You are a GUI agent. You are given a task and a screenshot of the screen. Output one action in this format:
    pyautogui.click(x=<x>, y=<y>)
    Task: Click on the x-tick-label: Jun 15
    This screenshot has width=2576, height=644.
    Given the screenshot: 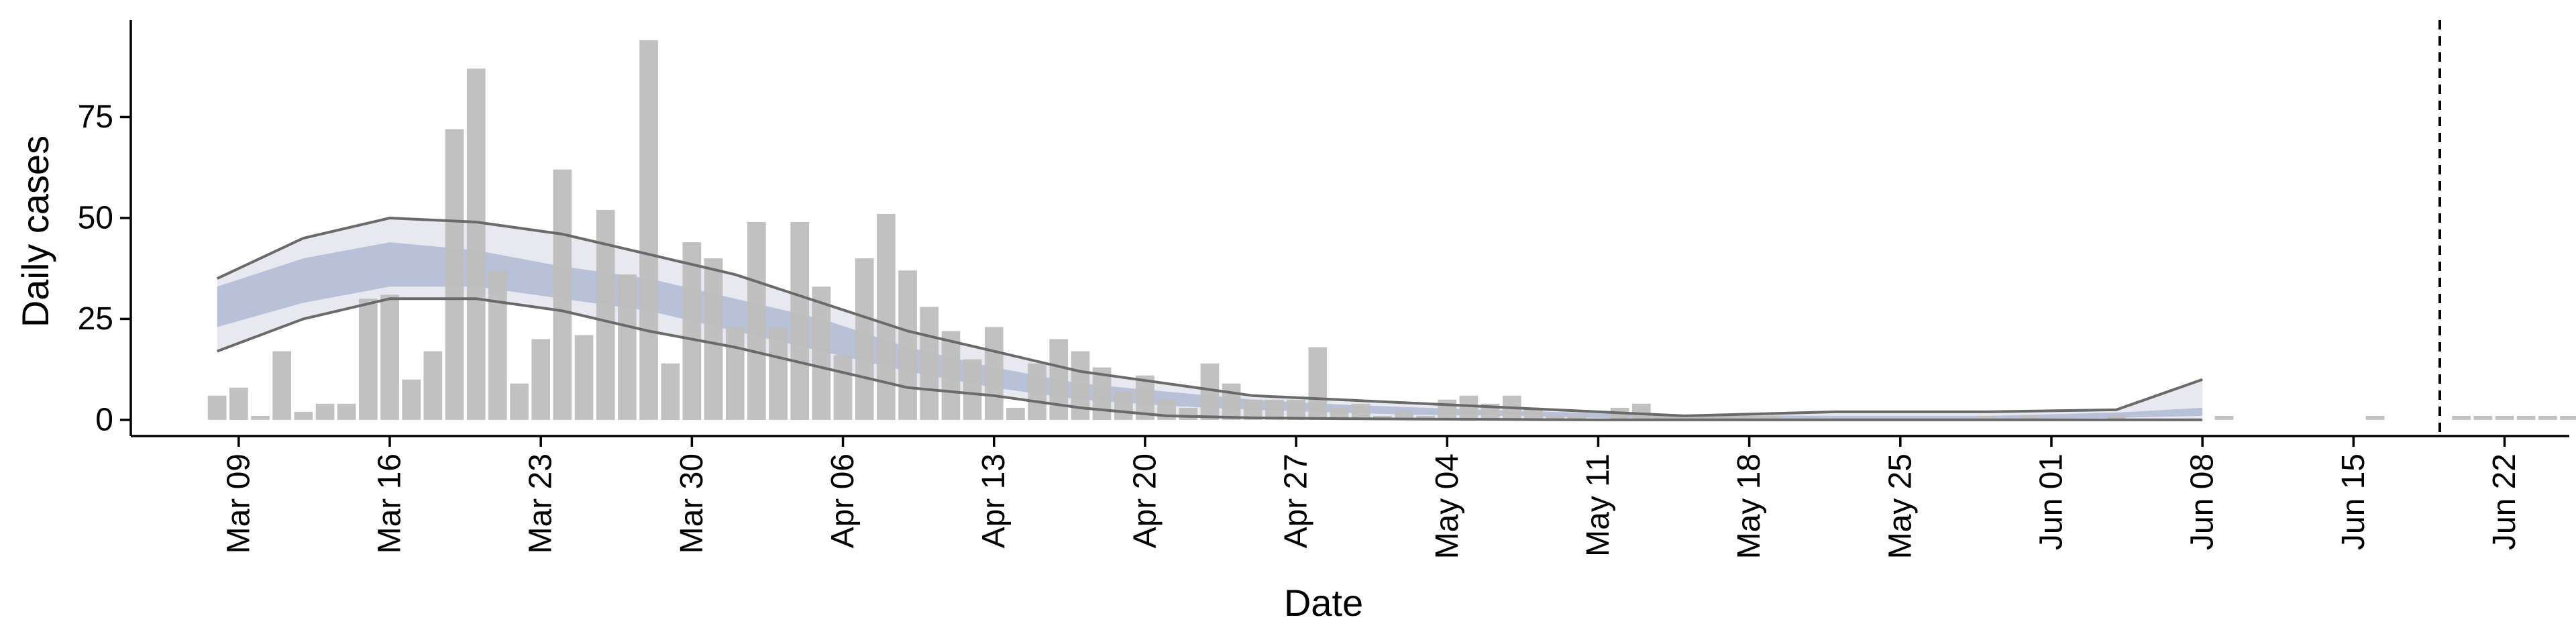 What is the action you would take?
    pyautogui.click(x=2353, y=501)
    